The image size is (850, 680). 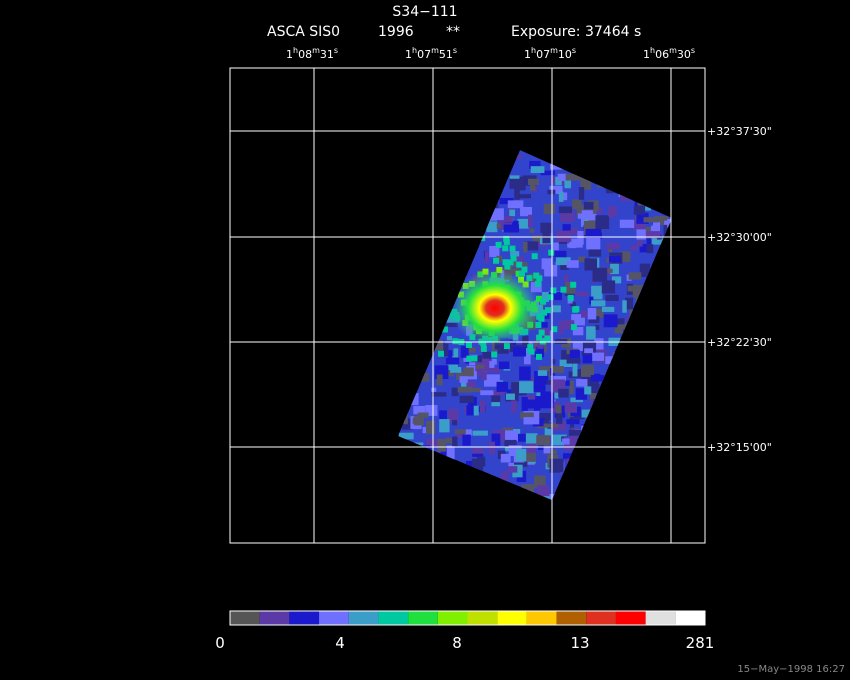 What do you see at coordinates (554, 50) in the screenshot?
I see `ra-unit: m` at bounding box center [554, 50].